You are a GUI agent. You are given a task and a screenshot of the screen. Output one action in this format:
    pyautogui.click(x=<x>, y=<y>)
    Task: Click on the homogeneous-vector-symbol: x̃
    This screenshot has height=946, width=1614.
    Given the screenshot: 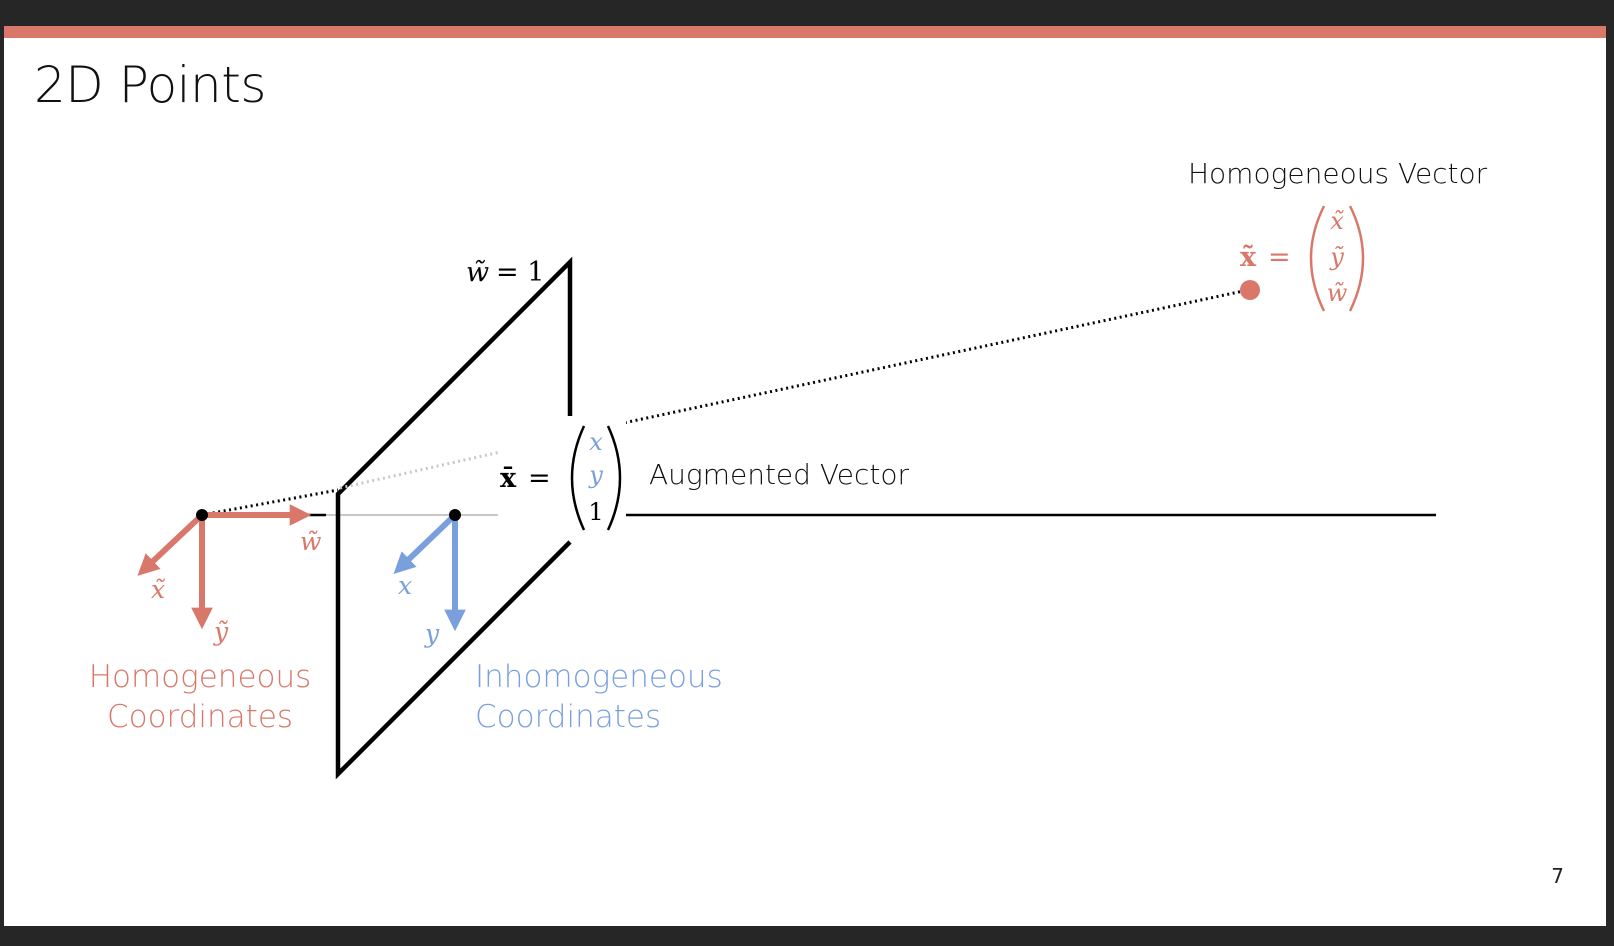 What is the action you would take?
    pyautogui.click(x=1248, y=257)
    